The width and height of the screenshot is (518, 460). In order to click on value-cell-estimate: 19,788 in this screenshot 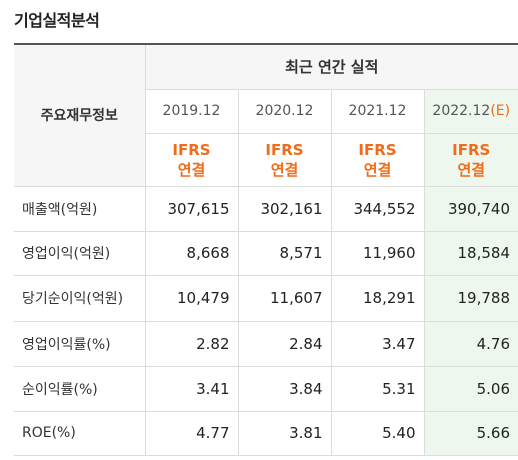, I will do `click(471, 298)`.